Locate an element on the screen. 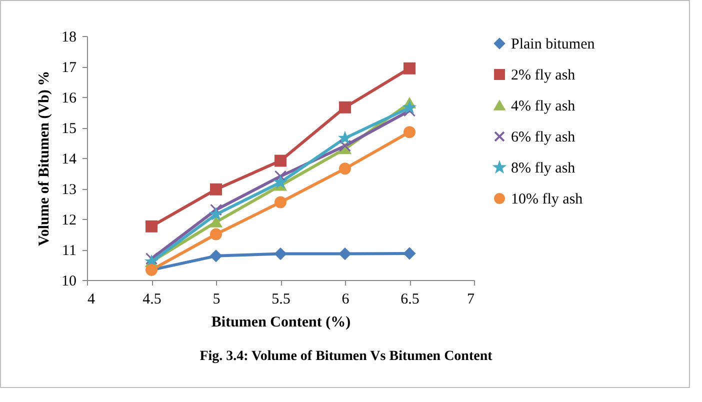 This screenshot has width=702, height=402. y-axis-title: Volume of Bitumen (Vb) % is located at coordinates (44, 158).